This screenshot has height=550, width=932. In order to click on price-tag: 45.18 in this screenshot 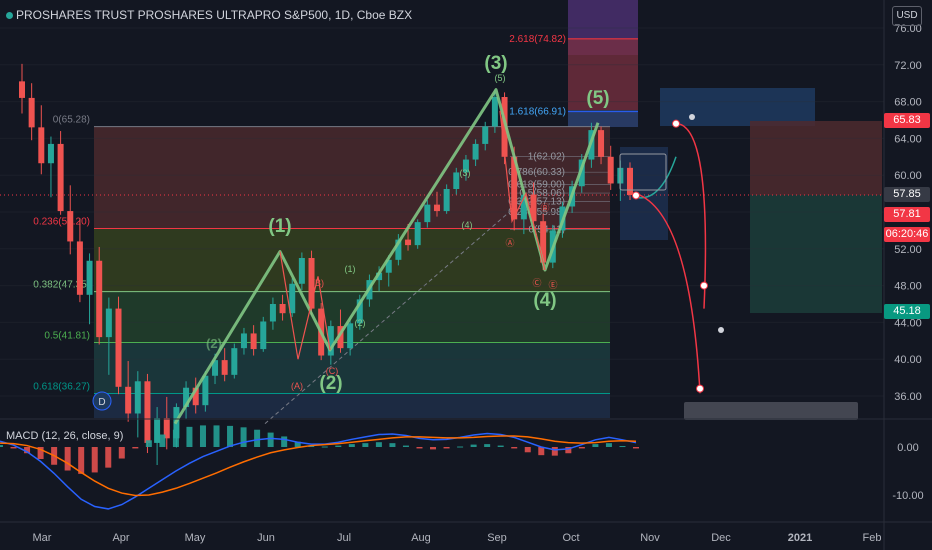, I will do `click(907, 311)`.